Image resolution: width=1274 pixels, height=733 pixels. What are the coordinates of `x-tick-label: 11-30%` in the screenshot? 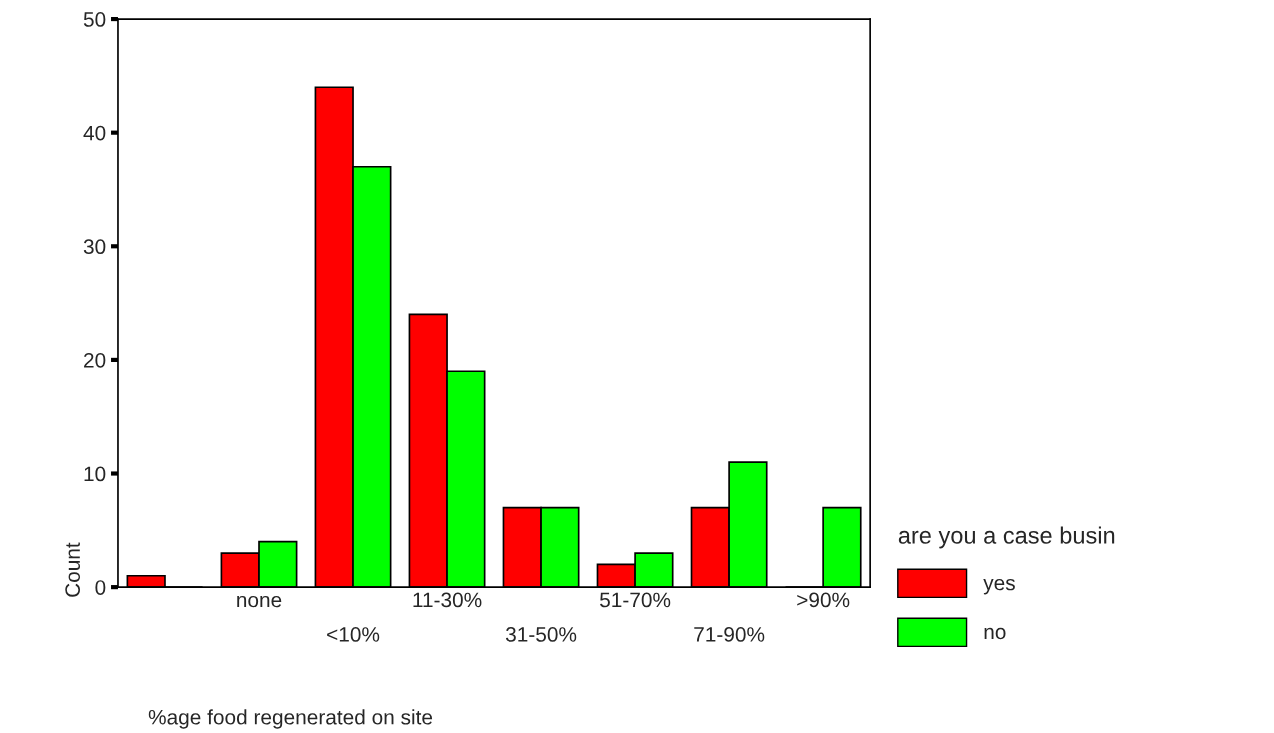 It's located at (447, 600).